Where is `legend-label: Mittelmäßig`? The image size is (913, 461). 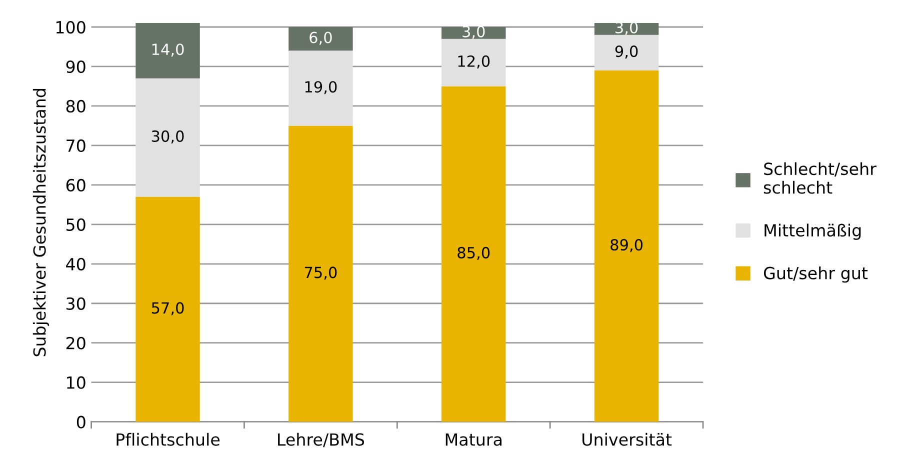
legend-label: Mittelmäßig is located at coordinates (812, 232).